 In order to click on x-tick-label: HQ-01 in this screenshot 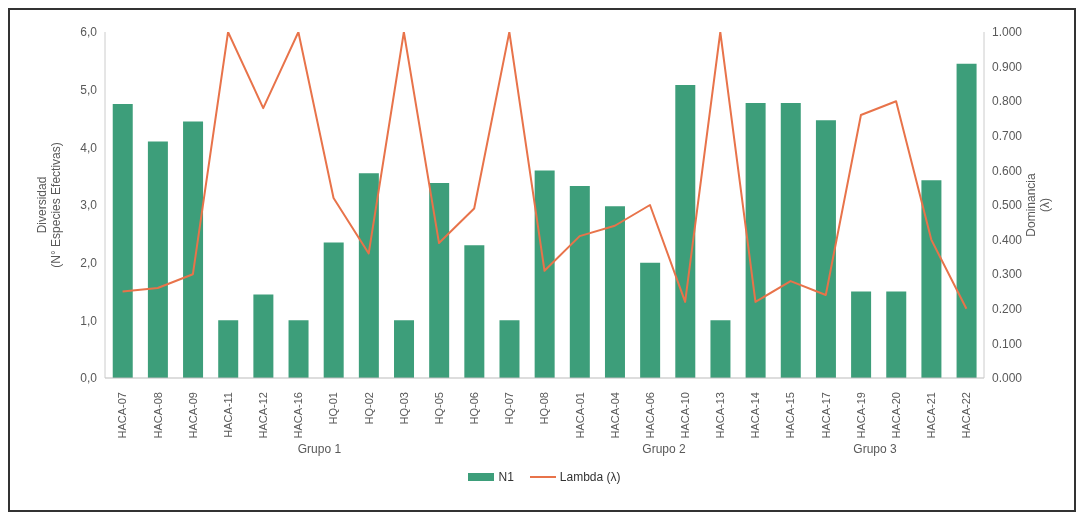, I will do `click(333, 408)`.